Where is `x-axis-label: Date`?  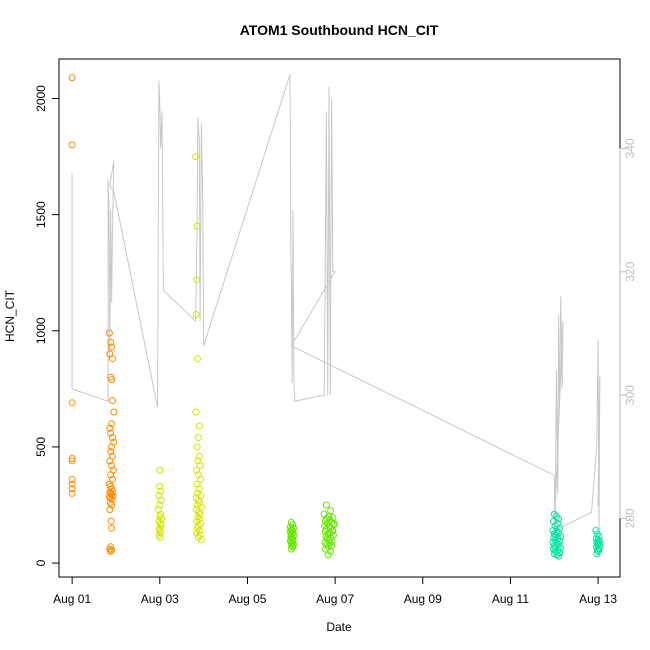
x-axis-label: Date is located at coordinates (339, 627).